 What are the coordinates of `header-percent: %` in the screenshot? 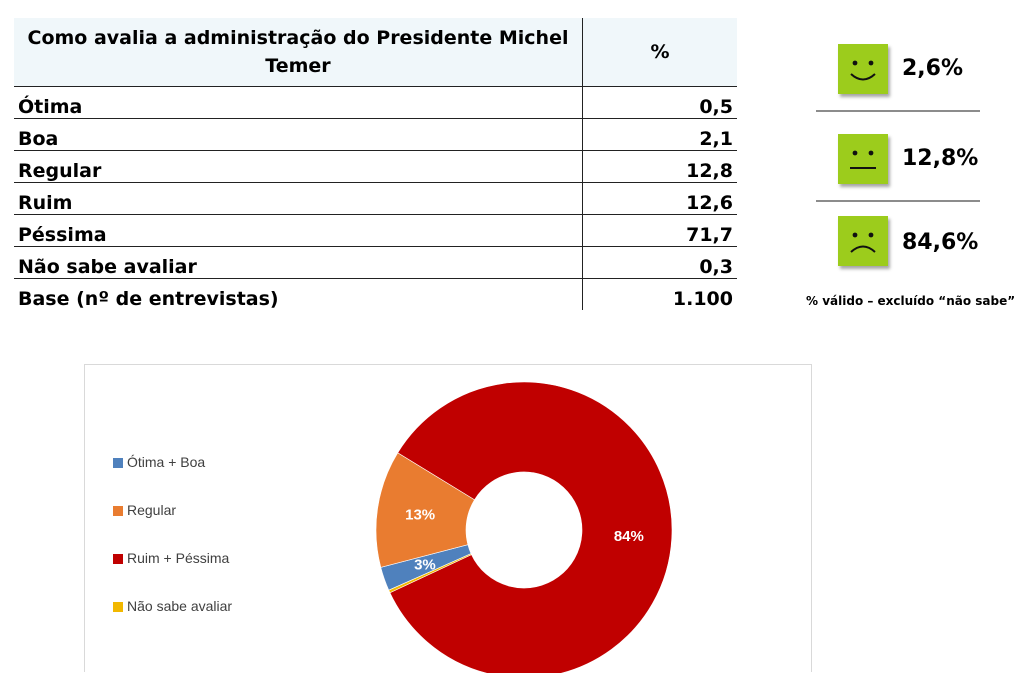 It's located at (659, 52).